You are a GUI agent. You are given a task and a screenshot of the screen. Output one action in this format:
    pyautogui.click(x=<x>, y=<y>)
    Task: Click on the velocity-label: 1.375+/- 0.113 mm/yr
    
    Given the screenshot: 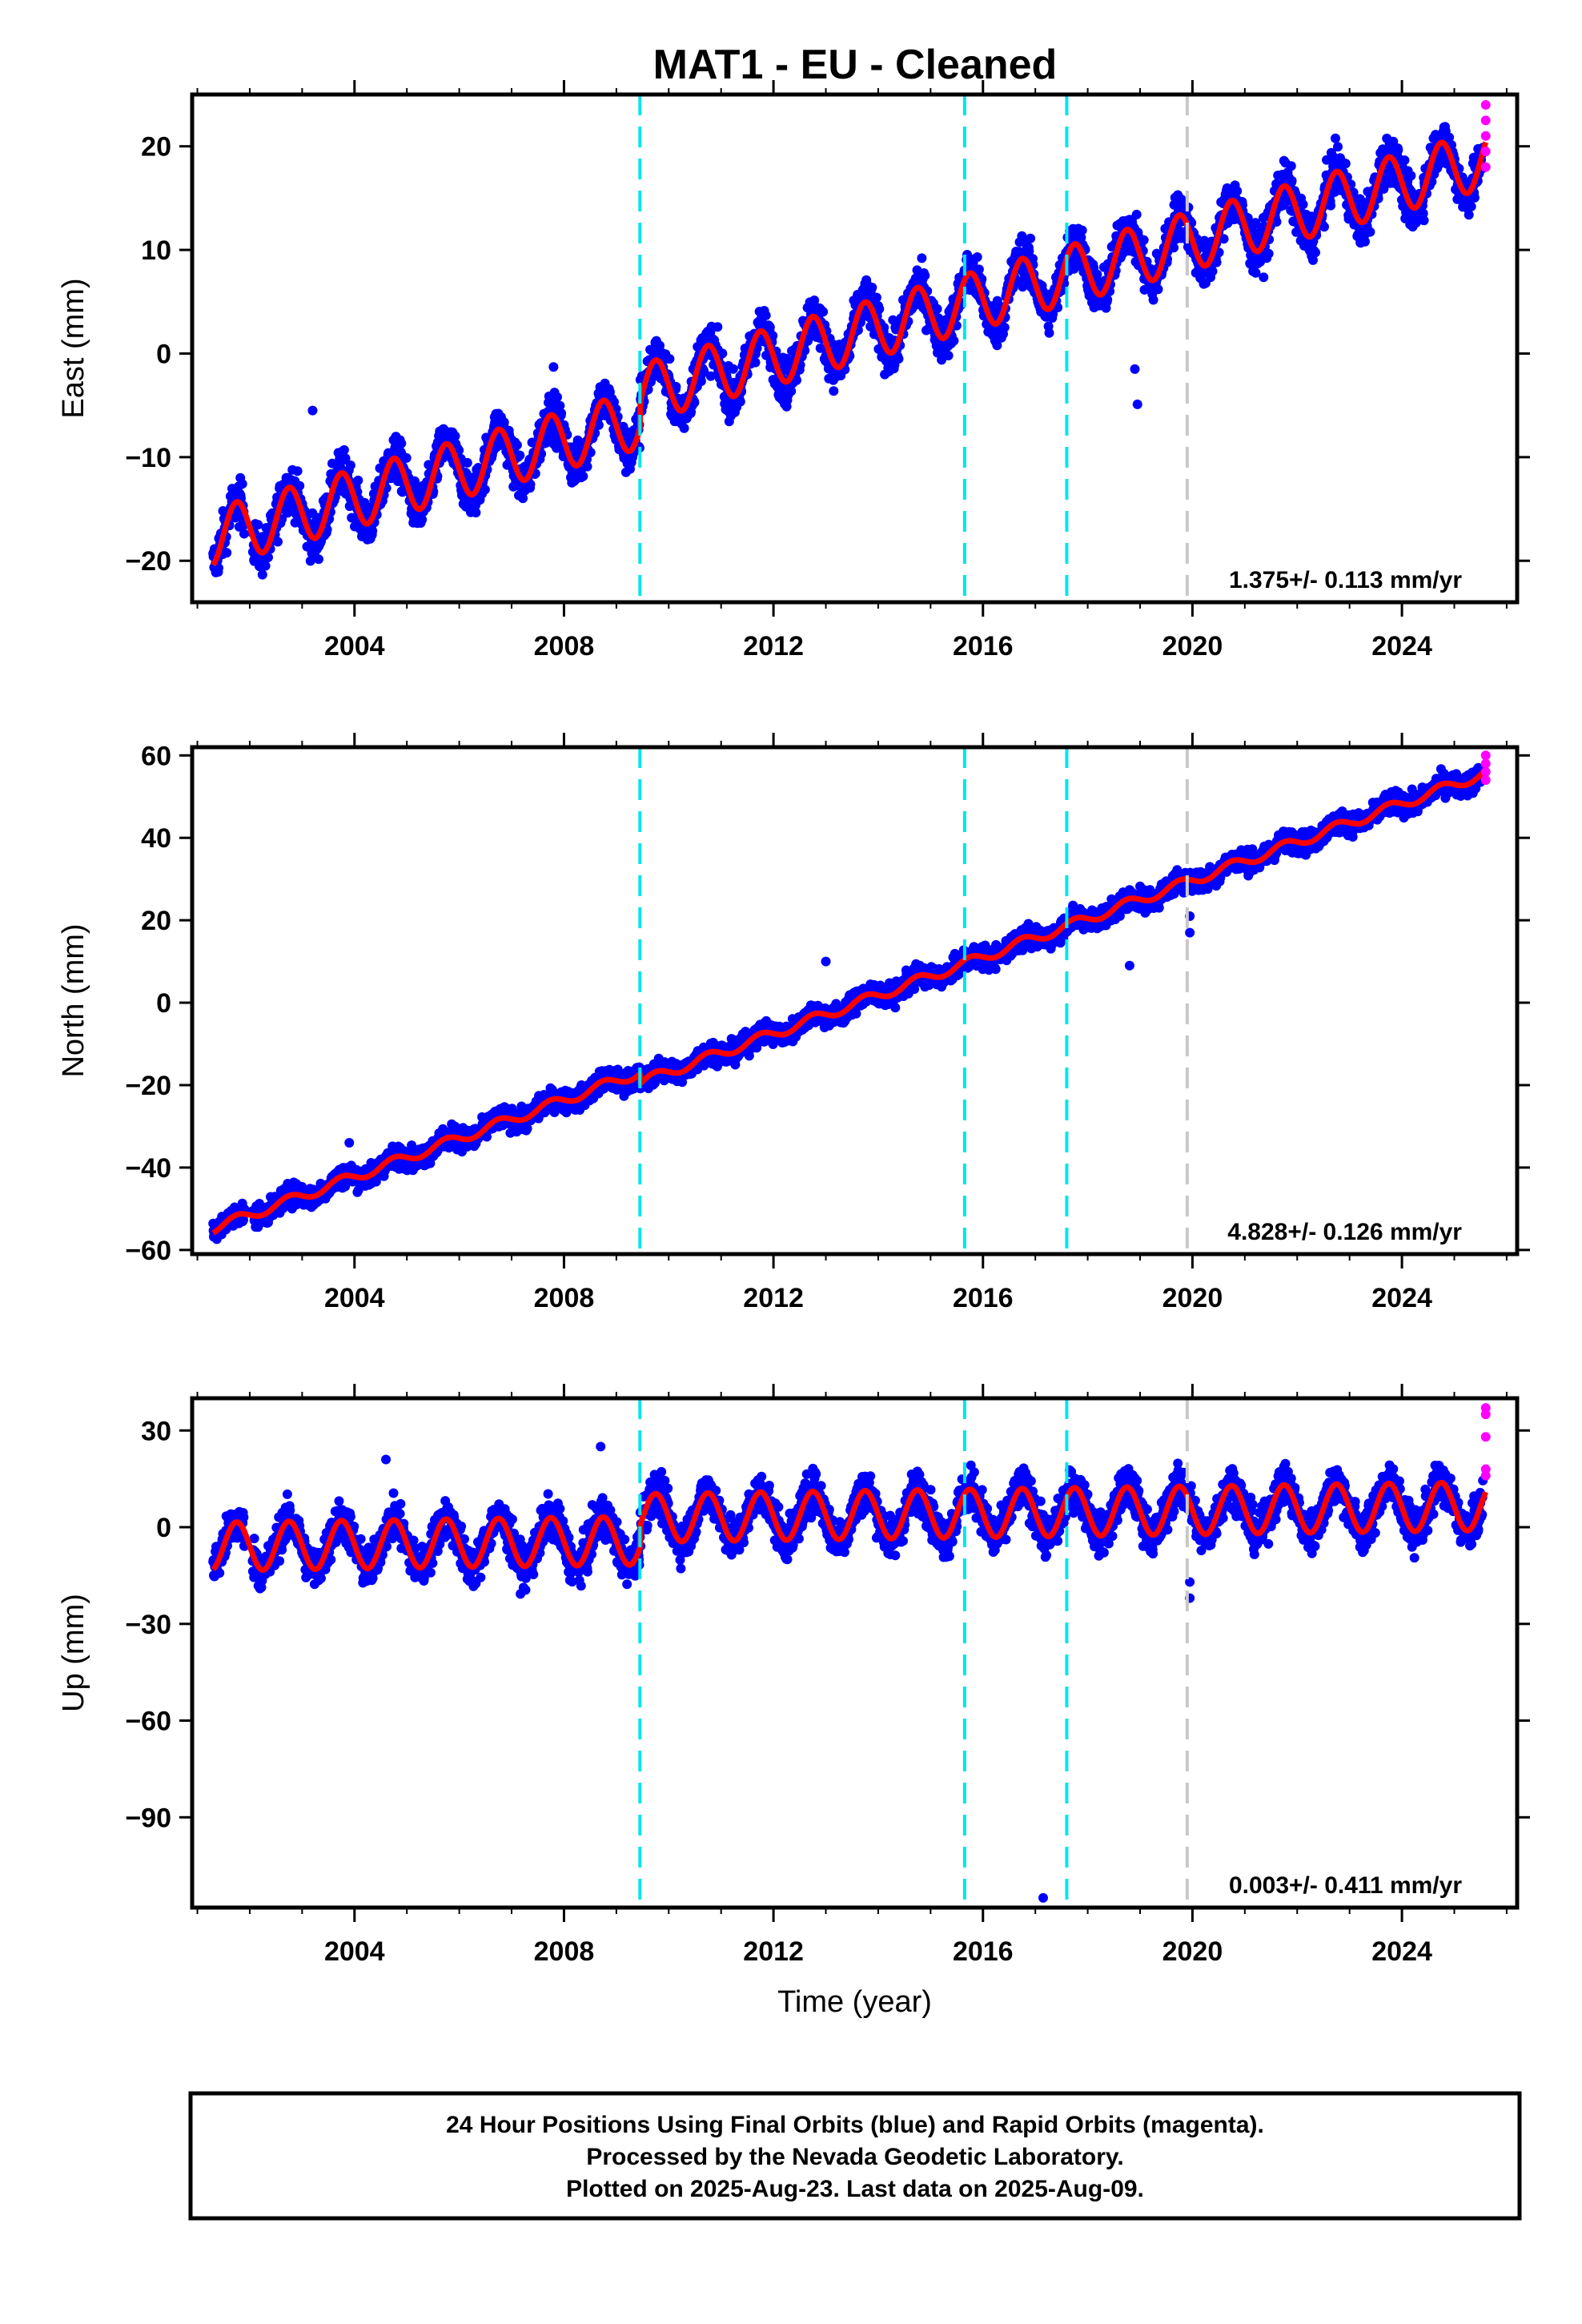 What is the action you would take?
    pyautogui.click(x=1345, y=580)
    